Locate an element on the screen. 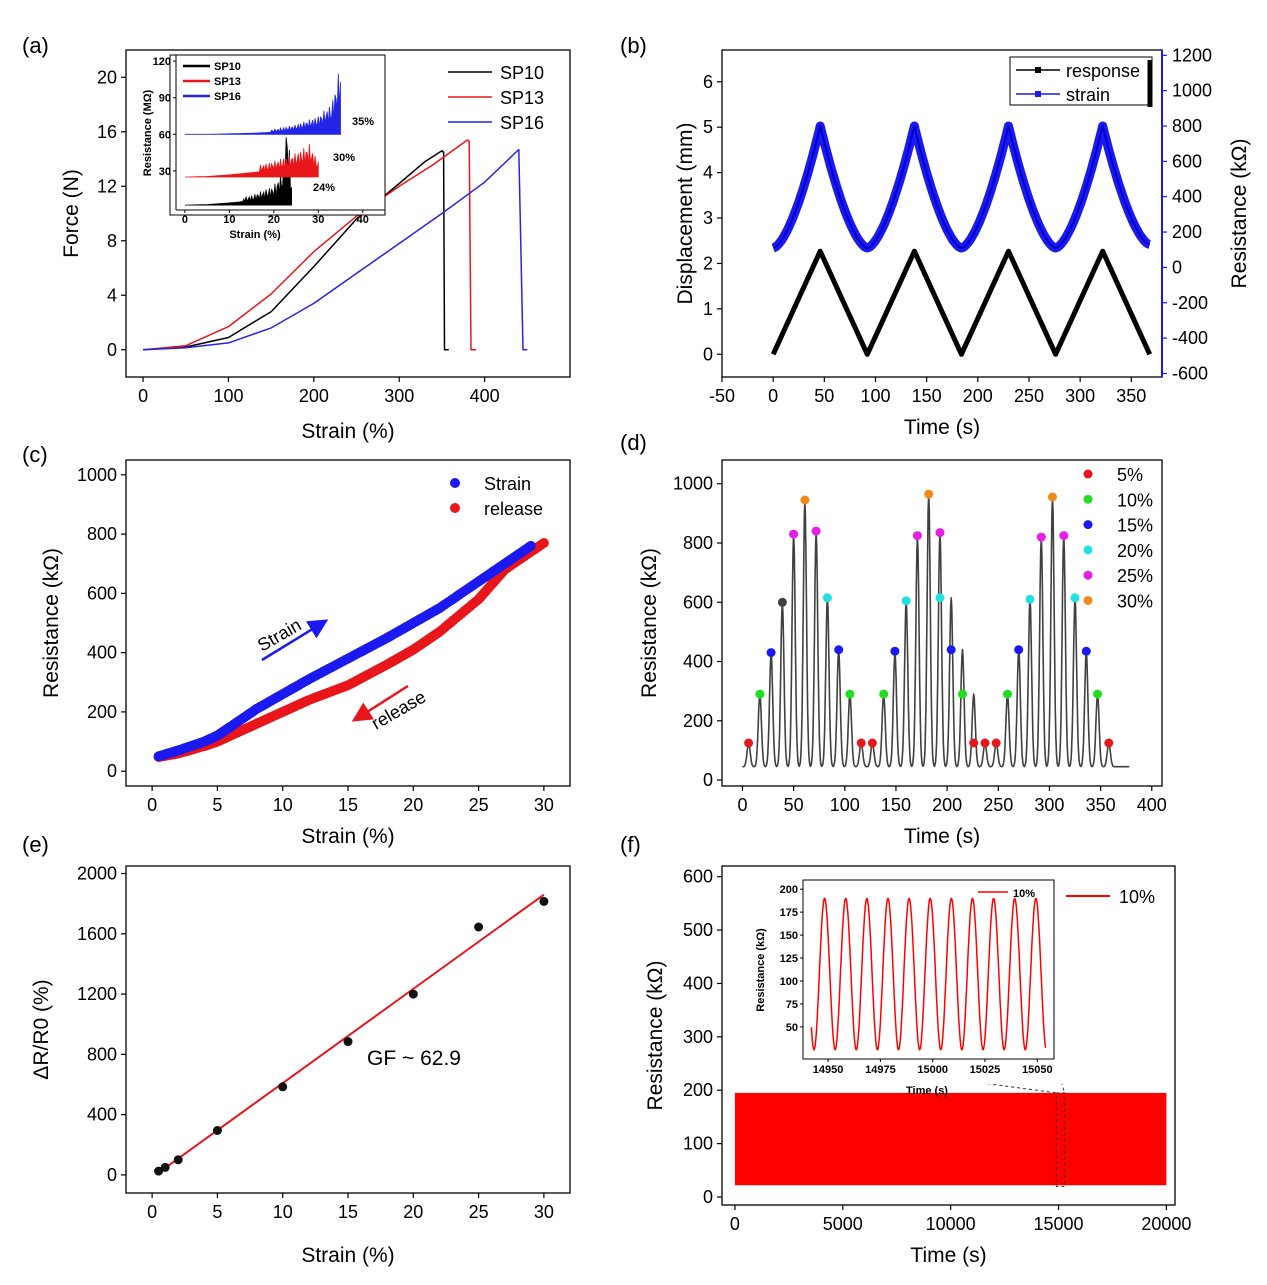 This screenshot has height=1285, width=1267. y-tick-label: 1000 is located at coordinates (97, 475).